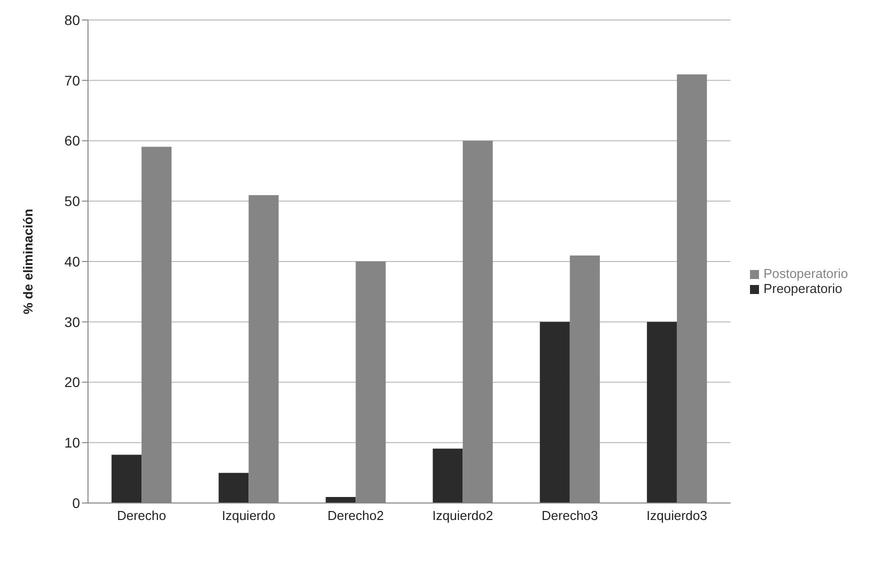 The width and height of the screenshot is (877, 565). Describe the element at coordinates (72, 140) in the screenshot. I see `y-tick-label: 60` at that location.